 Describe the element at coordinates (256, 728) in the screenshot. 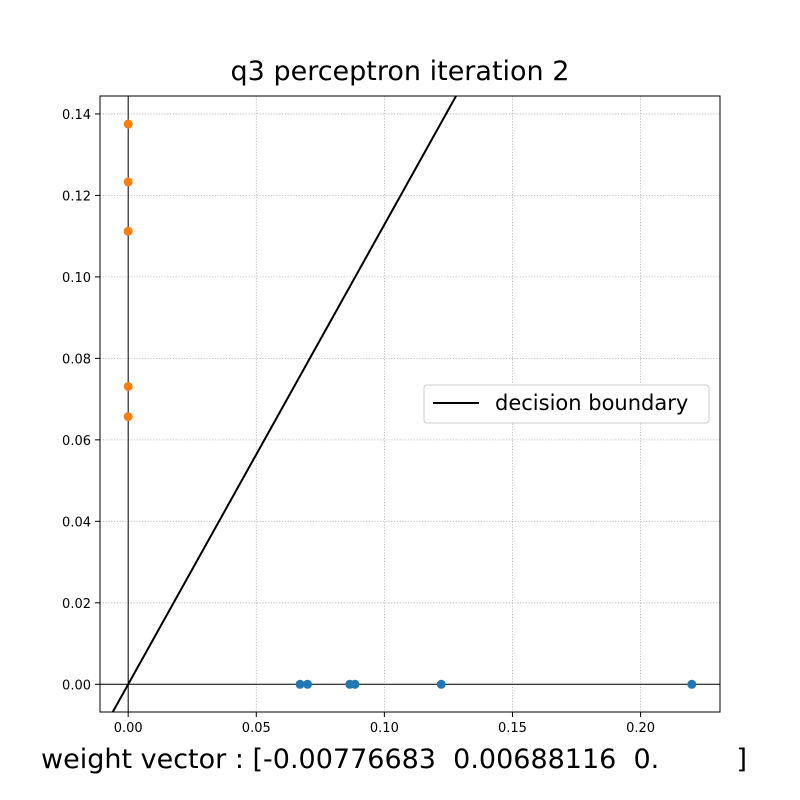

I see `x-tick-label: 0.05` at that location.